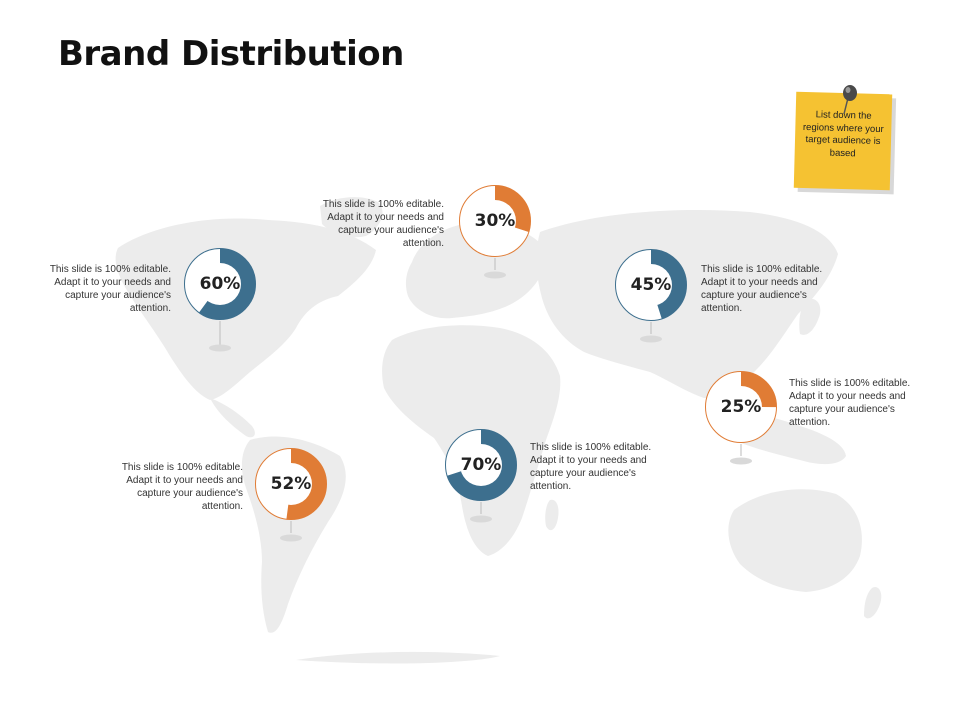 The height and width of the screenshot is (720, 960). I want to click on donut-southeast-asia, so click(741, 418).